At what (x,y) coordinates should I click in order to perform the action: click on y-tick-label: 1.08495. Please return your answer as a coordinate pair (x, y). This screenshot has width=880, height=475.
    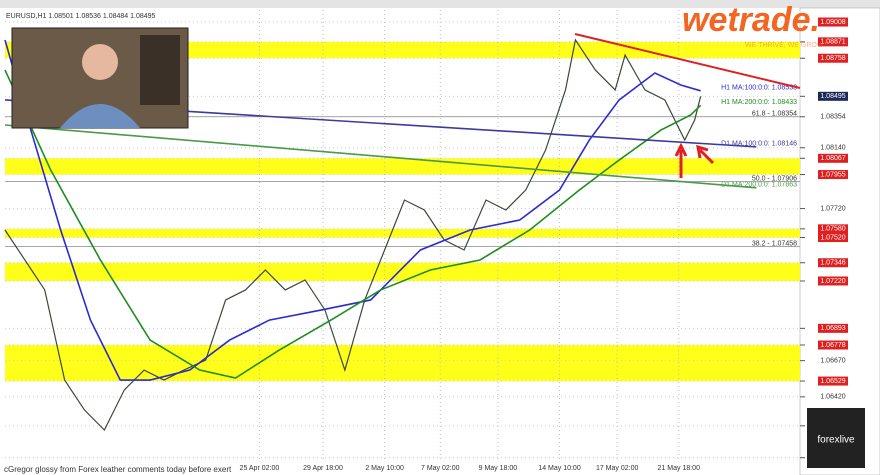
    Looking at the image, I should click on (832, 96).